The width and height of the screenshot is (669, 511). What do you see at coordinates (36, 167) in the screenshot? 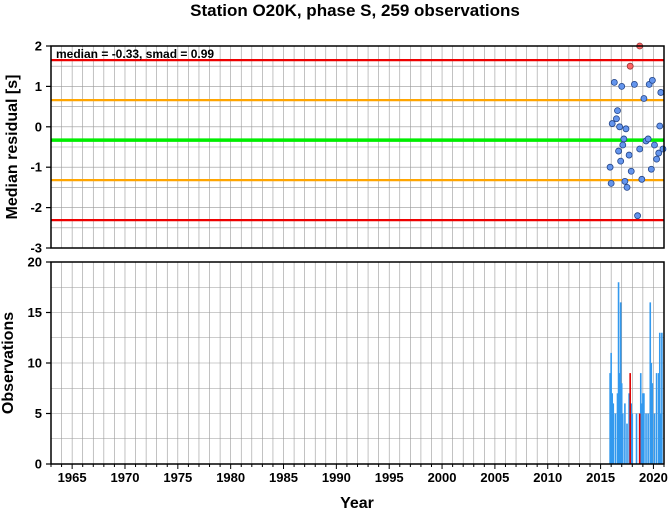
I see `residual-y-tick-label: -1` at bounding box center [36, 167].